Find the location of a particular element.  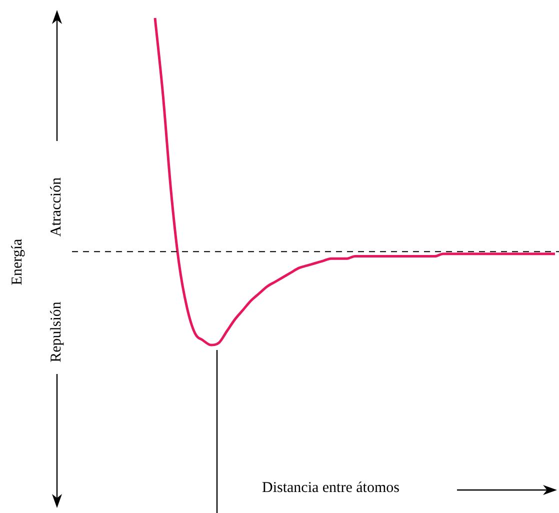

text: Distancia entre átomos is located at coordinates (331, 488).